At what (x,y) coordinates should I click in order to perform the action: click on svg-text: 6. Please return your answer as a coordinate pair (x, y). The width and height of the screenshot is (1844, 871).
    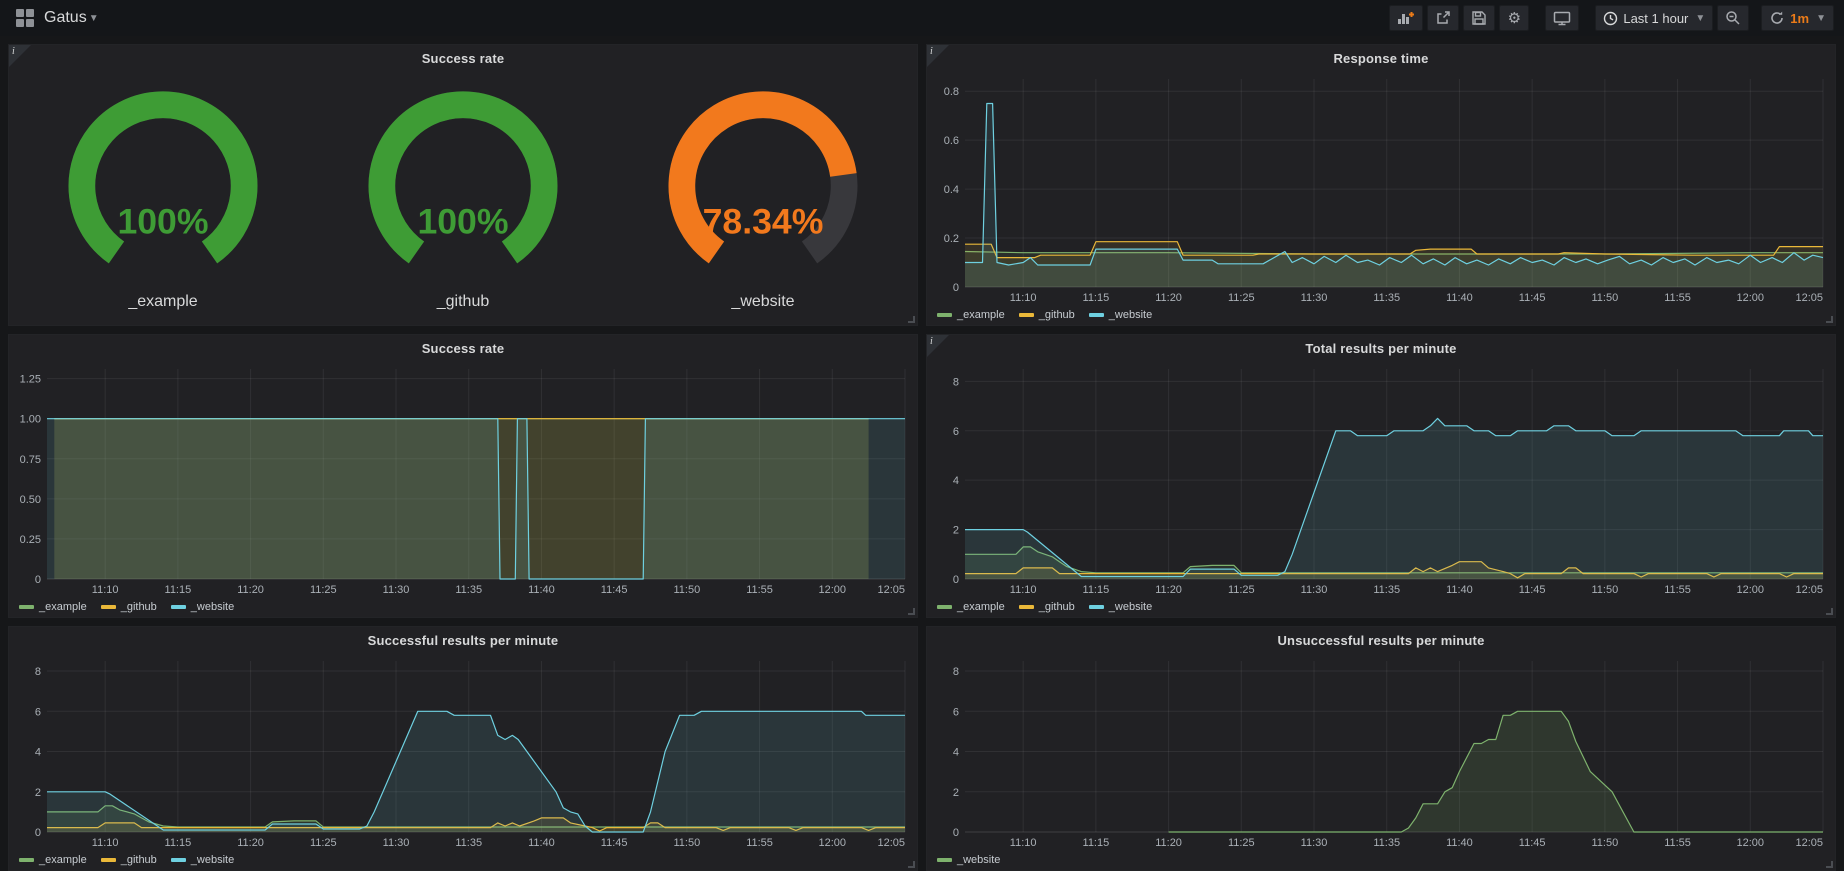
    Looking at the image, I should click on (956, 712).